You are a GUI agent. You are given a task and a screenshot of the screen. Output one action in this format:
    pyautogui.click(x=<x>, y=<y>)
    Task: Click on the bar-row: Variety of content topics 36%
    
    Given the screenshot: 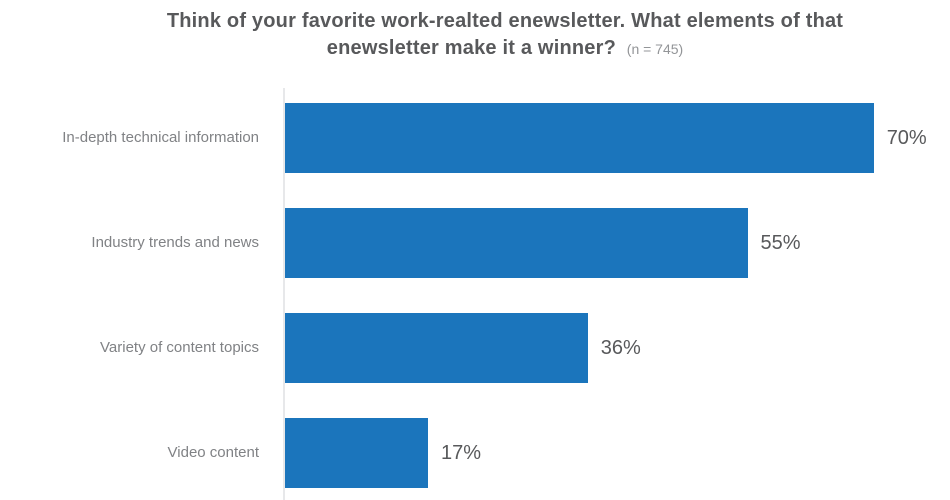 What is the action you would take?
    pyautogui.click(x=525, y=348)
    